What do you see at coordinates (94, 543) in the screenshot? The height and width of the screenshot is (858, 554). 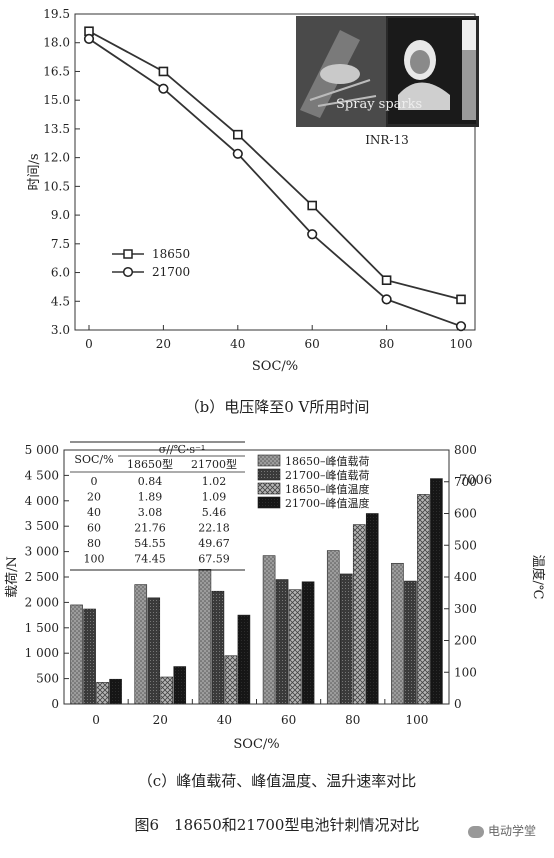 I see `table-cell-soc: 80` at bounding box center [94, 543].